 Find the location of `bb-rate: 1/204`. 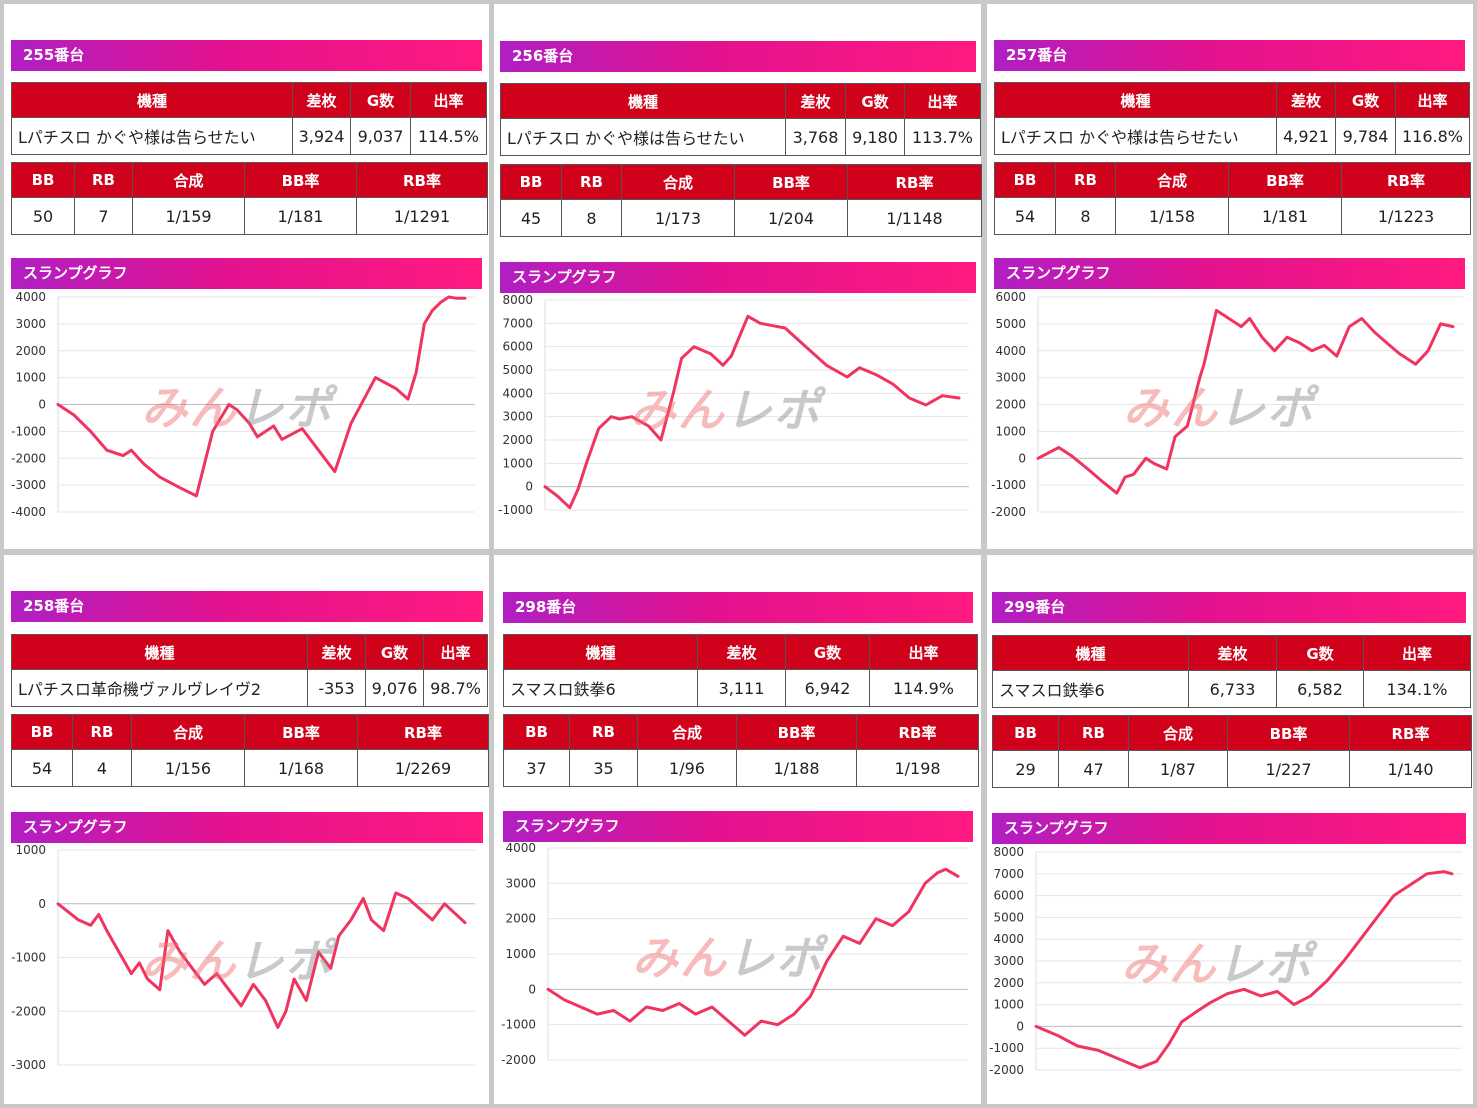

bb-rate: 1/204 is located at coordinates (791, 218).